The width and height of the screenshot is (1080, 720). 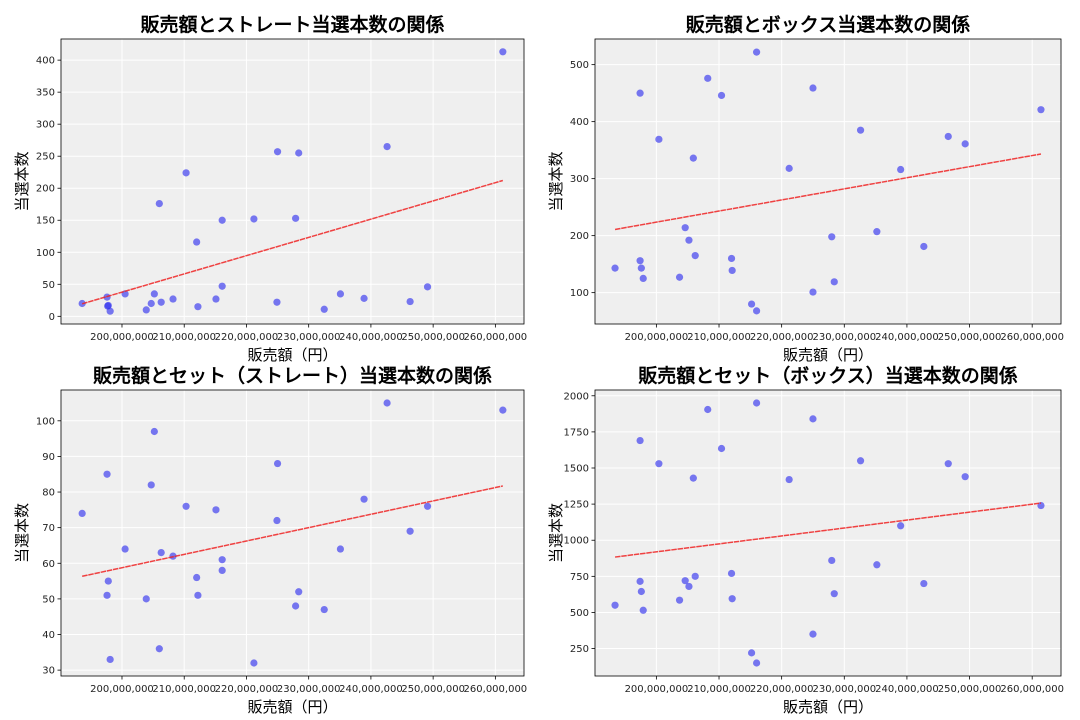 What do you see at coordinates (48, 457) in the screenshot?
I see `y-tick-label: 90` at bounding box center [48, 457].